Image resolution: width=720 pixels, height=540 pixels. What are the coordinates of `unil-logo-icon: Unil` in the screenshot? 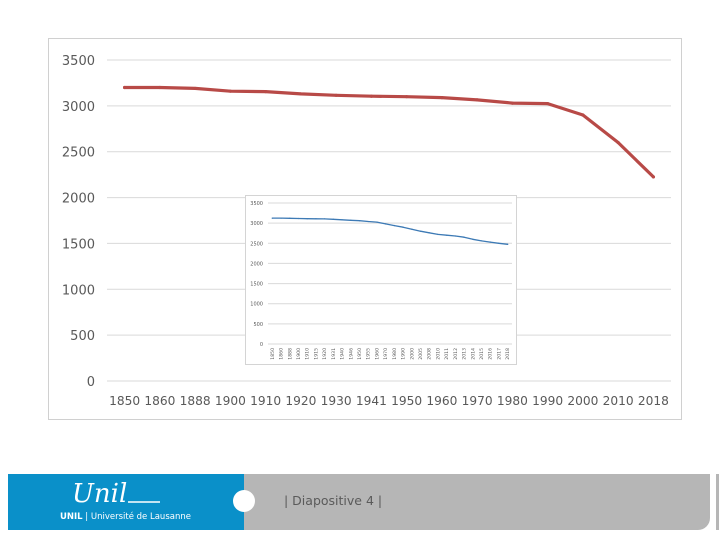 It's located at (116, 494).